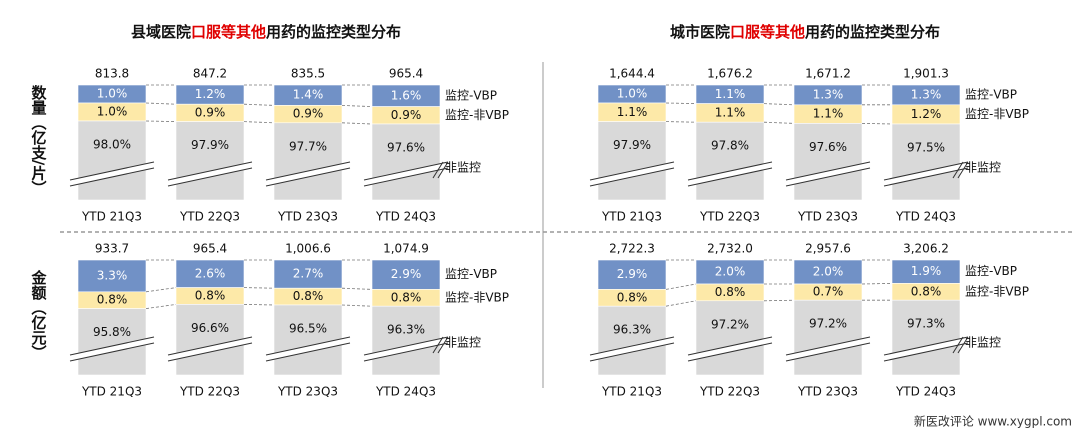 The height and width of the screenshot is (433, 1080). What do you see at coordinates (872, 32) in the screenshot?
I see `title-part: 用药的监控类型分布` at bounding box center [872, 32].